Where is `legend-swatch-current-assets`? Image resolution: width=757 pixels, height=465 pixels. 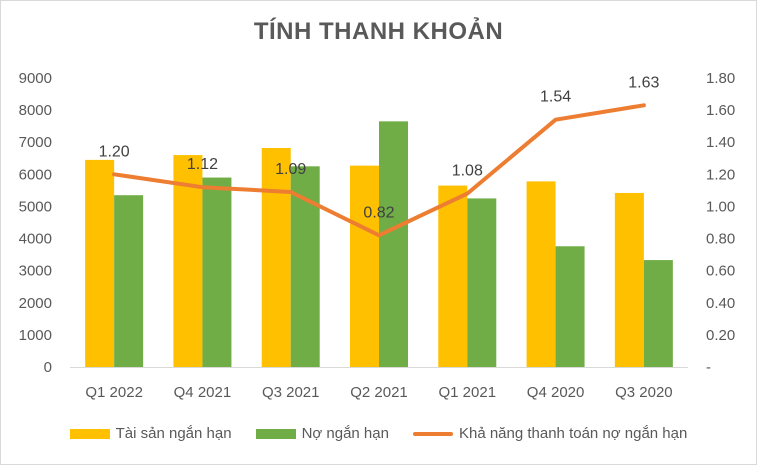
legend-swatch-current-assets is located at coordinates (89, 433).